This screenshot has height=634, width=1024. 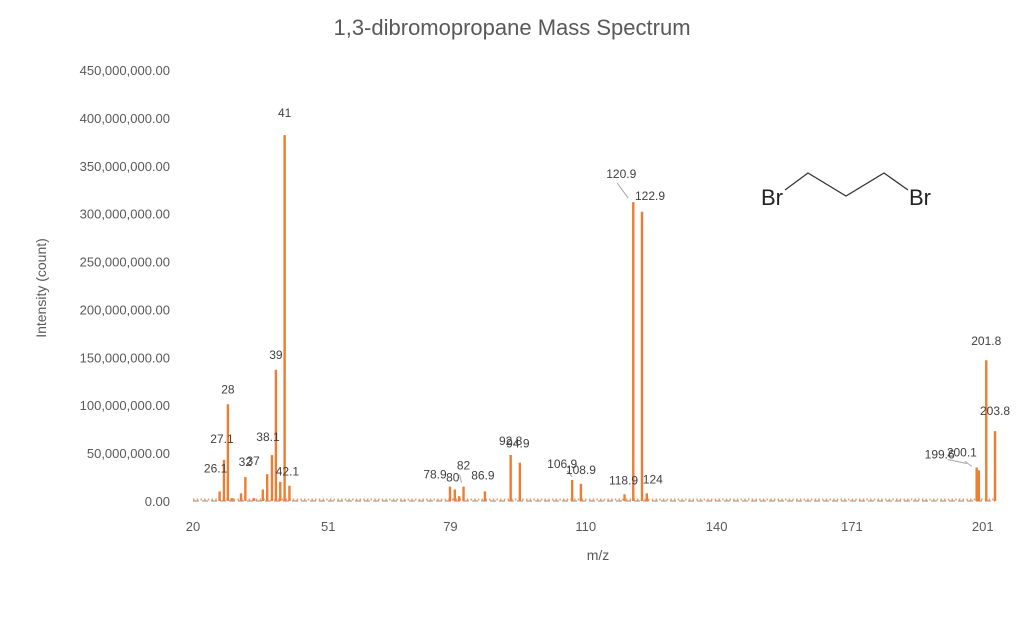 I want to click on peak-label: 26.1, so click(x=216, y=468).